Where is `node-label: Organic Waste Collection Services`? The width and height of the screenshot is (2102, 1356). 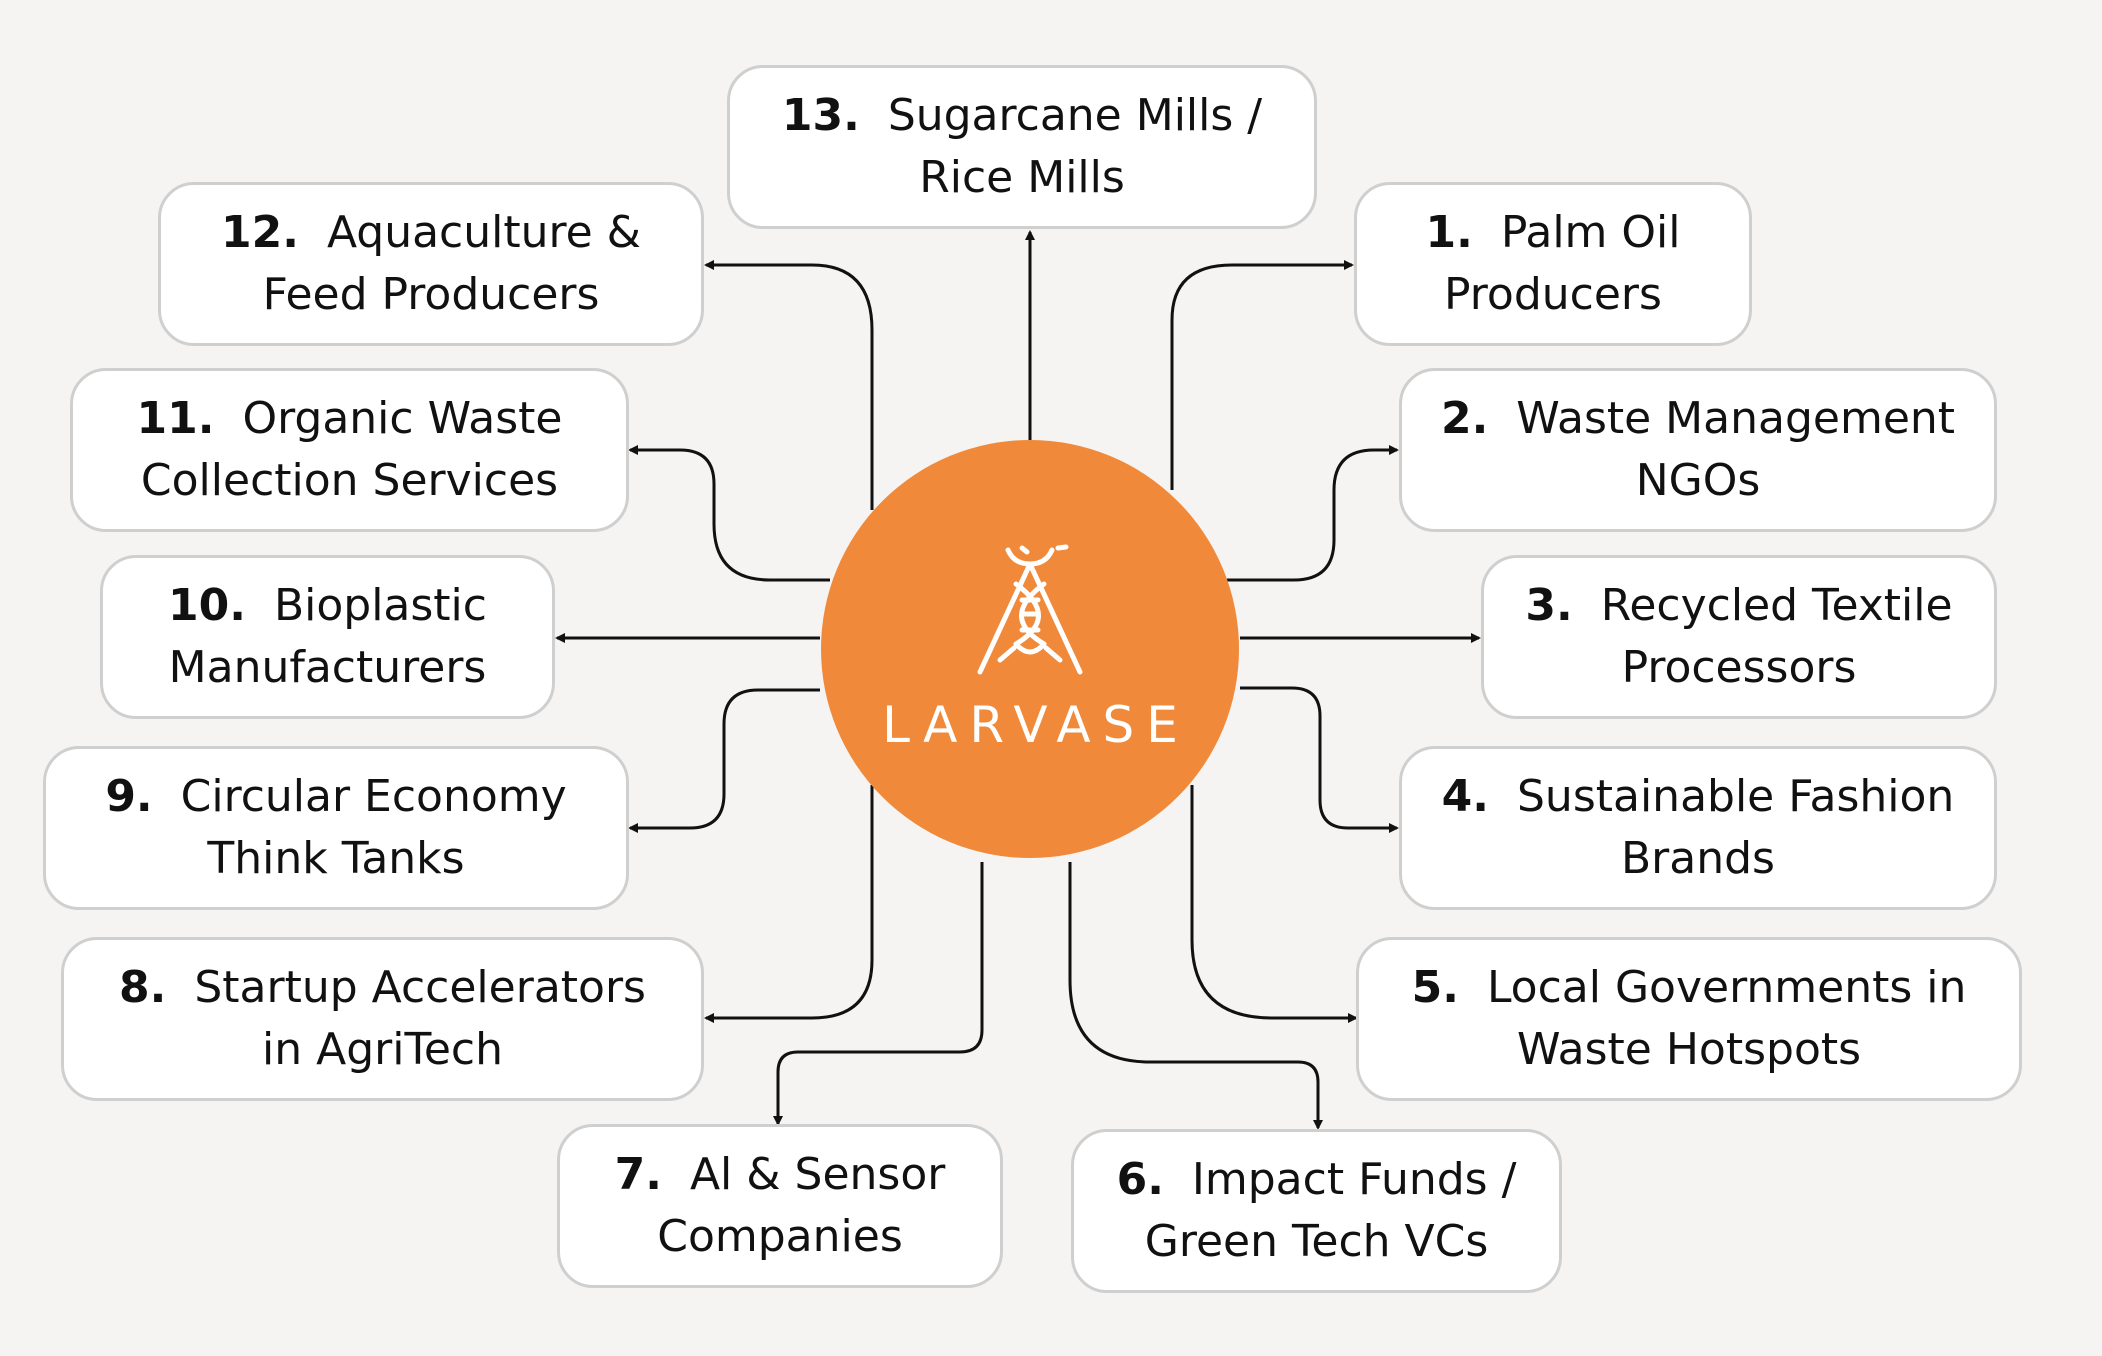
node-label: Organic Waste Collection Services is located at coordinates (351, 449).